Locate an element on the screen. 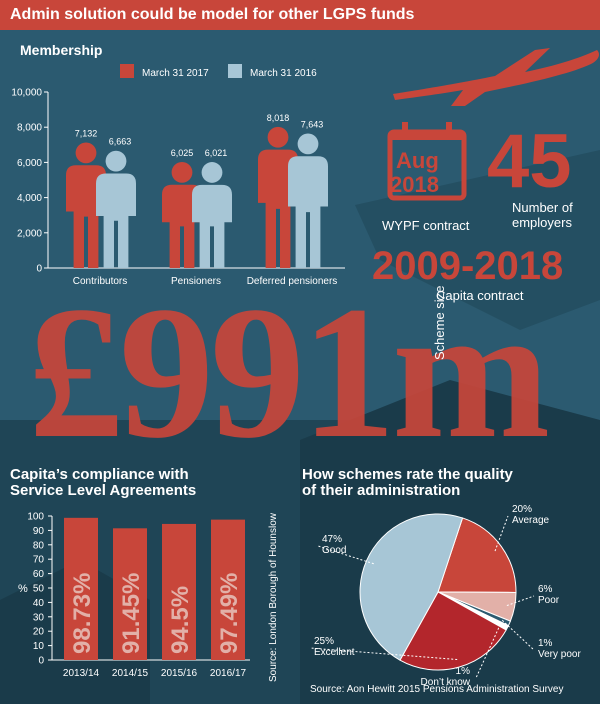 The height and width of the screenshot is (704, 600). employers-value: 45 is located at coordinates (529, 161).